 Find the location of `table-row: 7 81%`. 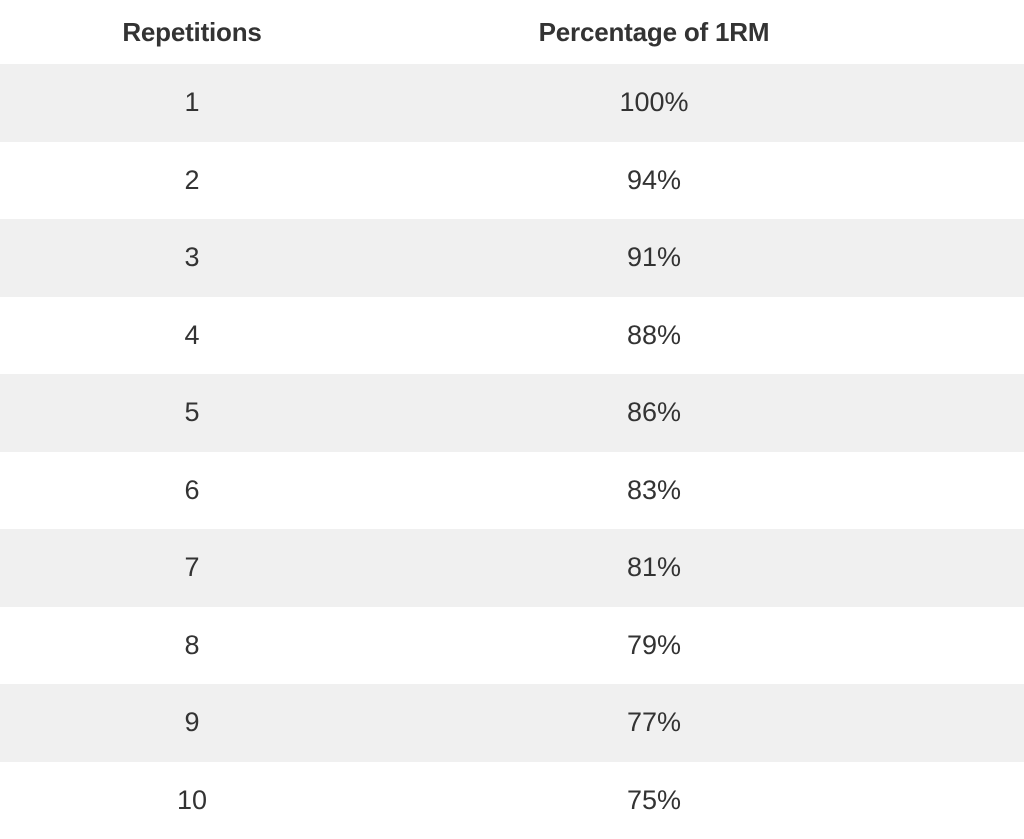

table-row: 7 81% is located at coordinates (512, 568).